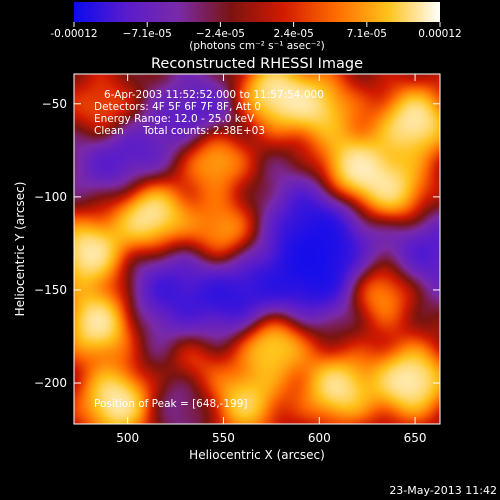  I want to click on y-tick-label: −50, so click(54, 104).